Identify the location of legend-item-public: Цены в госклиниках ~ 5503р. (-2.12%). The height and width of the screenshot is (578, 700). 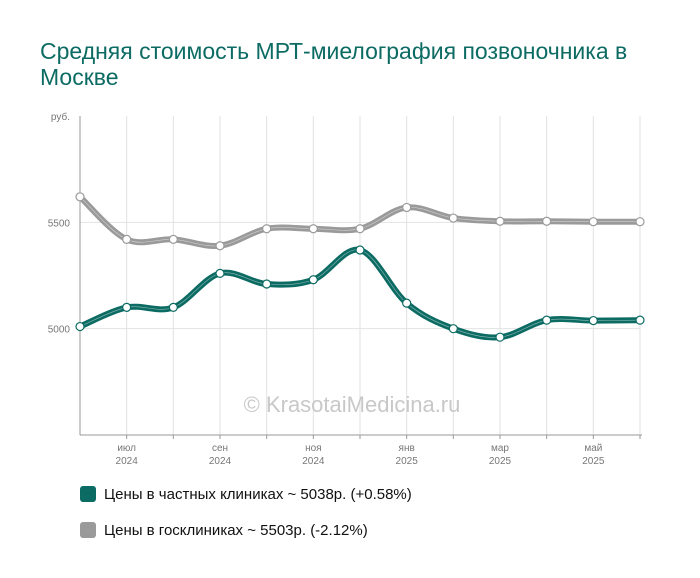
(360, 530).